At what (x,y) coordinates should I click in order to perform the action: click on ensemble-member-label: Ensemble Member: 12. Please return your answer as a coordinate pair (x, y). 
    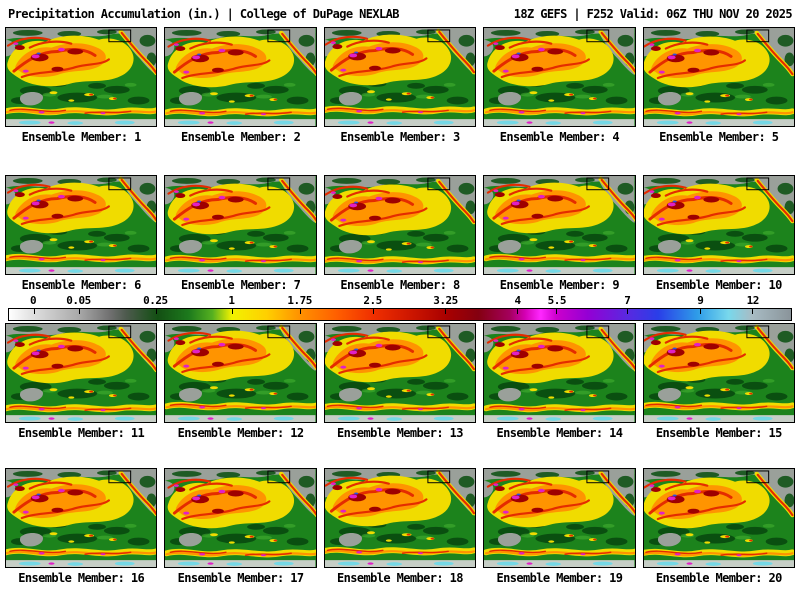
    Looking at the image, I should click on (240, 433).